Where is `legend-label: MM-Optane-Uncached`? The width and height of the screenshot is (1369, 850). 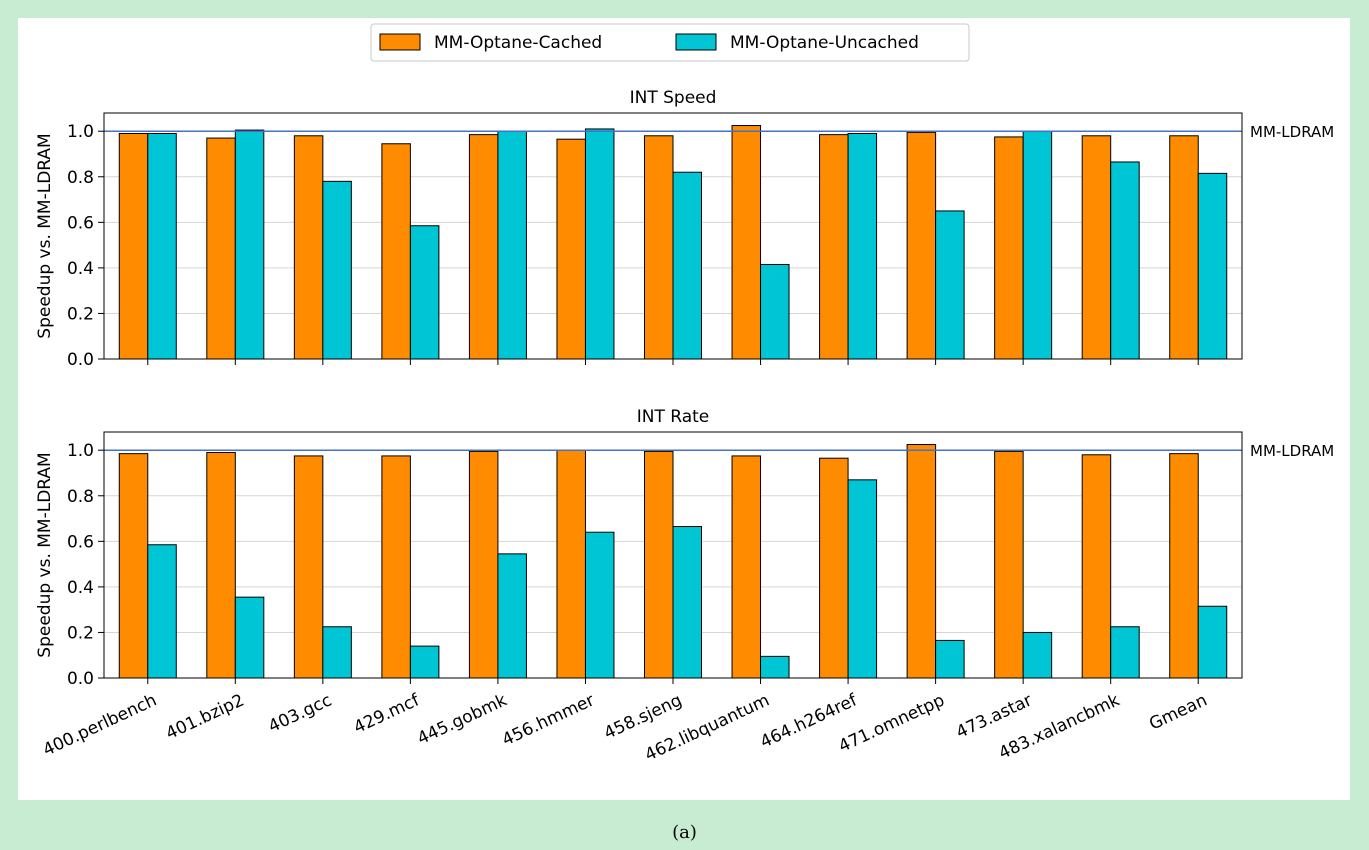
legend-label: MM-Optane-Uncached is located at coordinates (824, 43).